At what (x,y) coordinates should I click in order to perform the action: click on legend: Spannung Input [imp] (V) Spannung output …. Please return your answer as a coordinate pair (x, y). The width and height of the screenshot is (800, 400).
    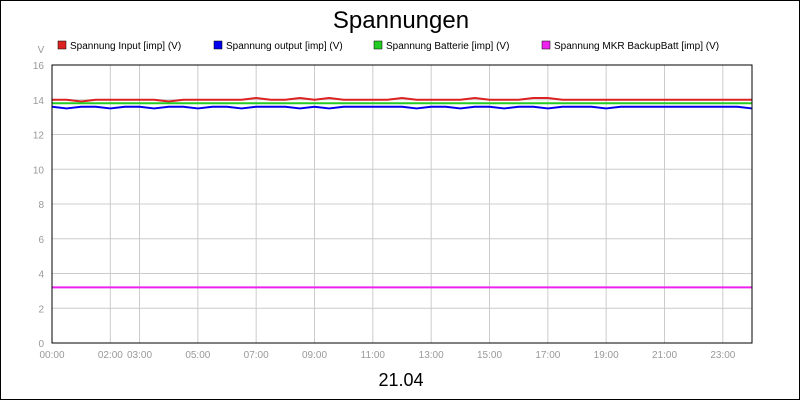
    Looking at the image, I should click on (388, 46).